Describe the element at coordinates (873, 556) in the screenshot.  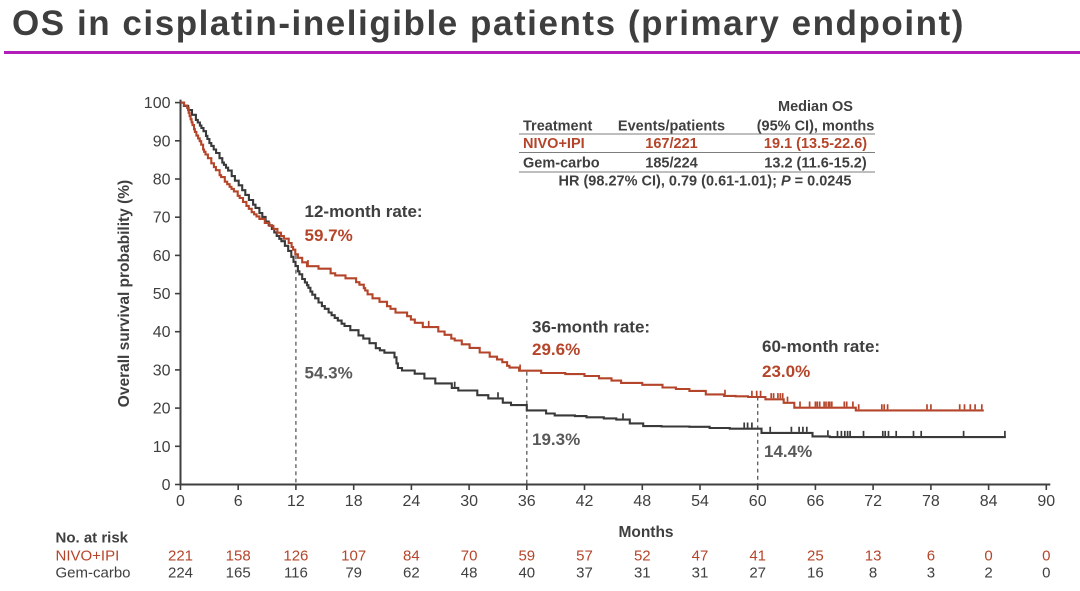
I see `svg-text: 13` at that location.